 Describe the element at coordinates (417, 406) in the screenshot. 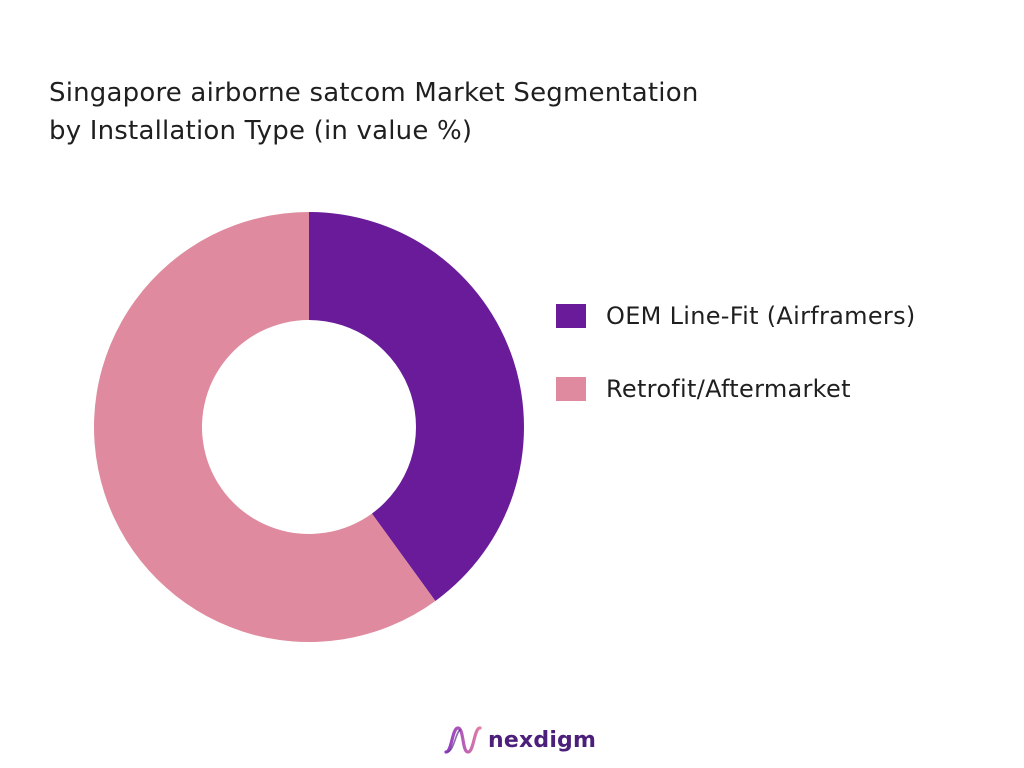

I see `donut-slice-oem-line-fit-airframers` at that location.